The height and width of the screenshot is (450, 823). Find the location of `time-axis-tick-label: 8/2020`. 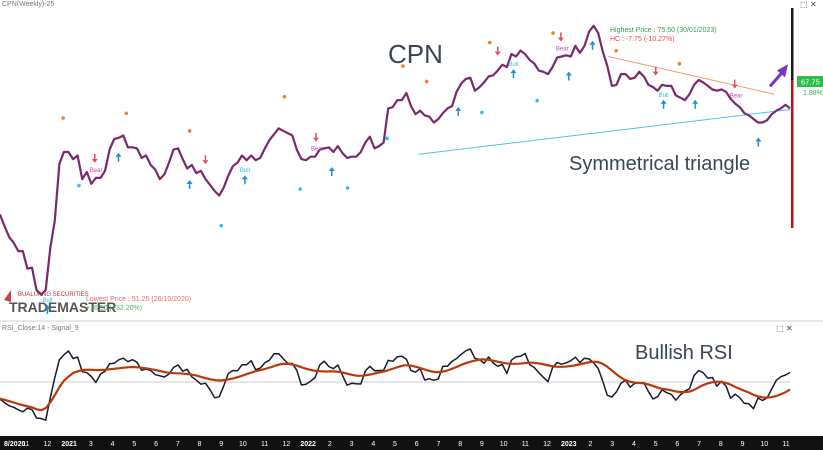

time-axis-tick-label: 8/2020 is located at coordinates (15, 444).